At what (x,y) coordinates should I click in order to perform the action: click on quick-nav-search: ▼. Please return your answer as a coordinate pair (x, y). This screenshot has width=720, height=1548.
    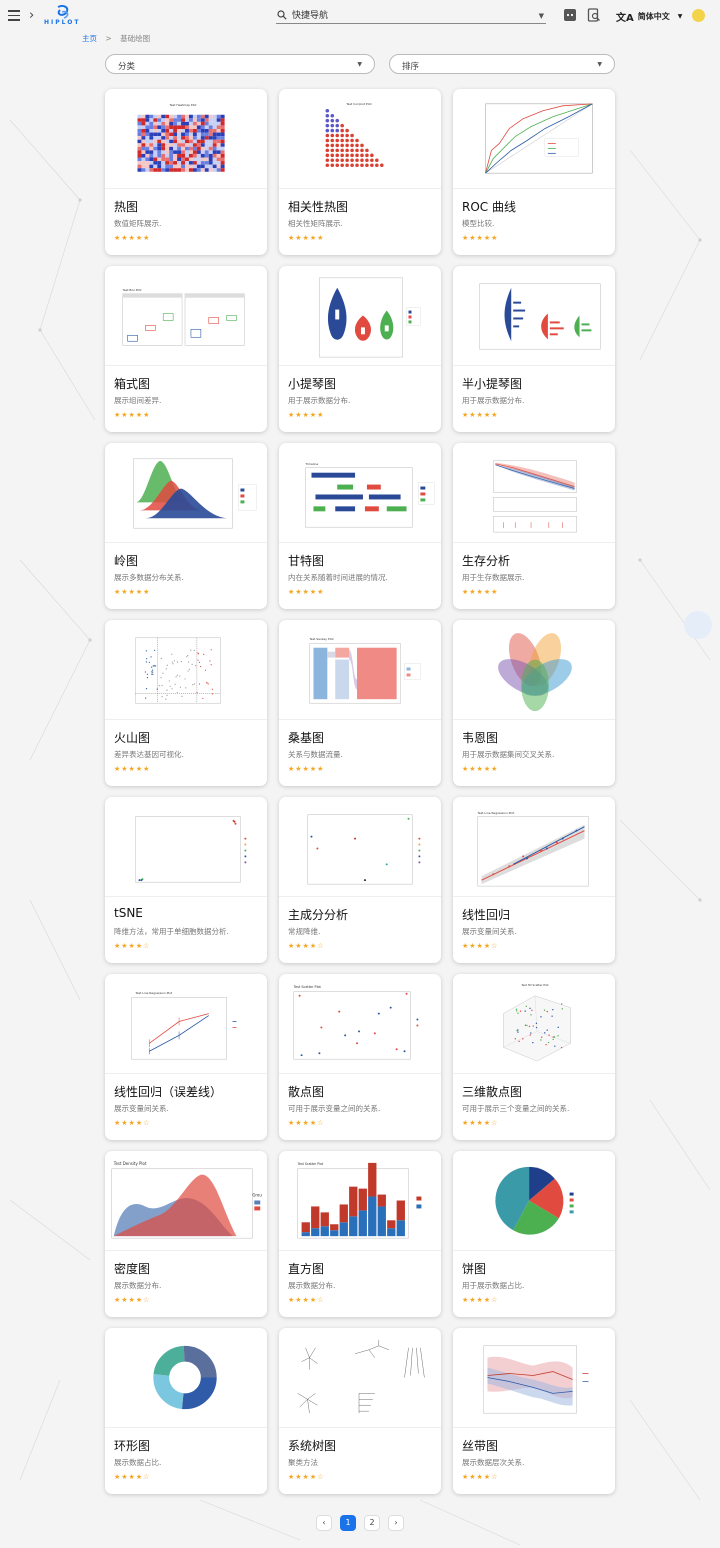
    Looking at the image, I should click on (411, 16).